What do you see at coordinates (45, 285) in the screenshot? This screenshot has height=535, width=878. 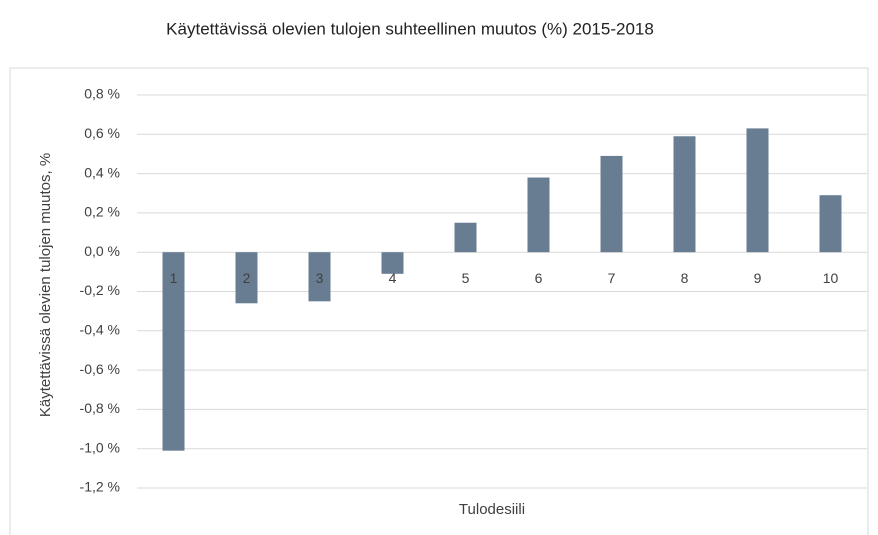 I see `y-axis-label: Käytettävissä olevien tulojen muutos, %` at bounding box center [45, 285].